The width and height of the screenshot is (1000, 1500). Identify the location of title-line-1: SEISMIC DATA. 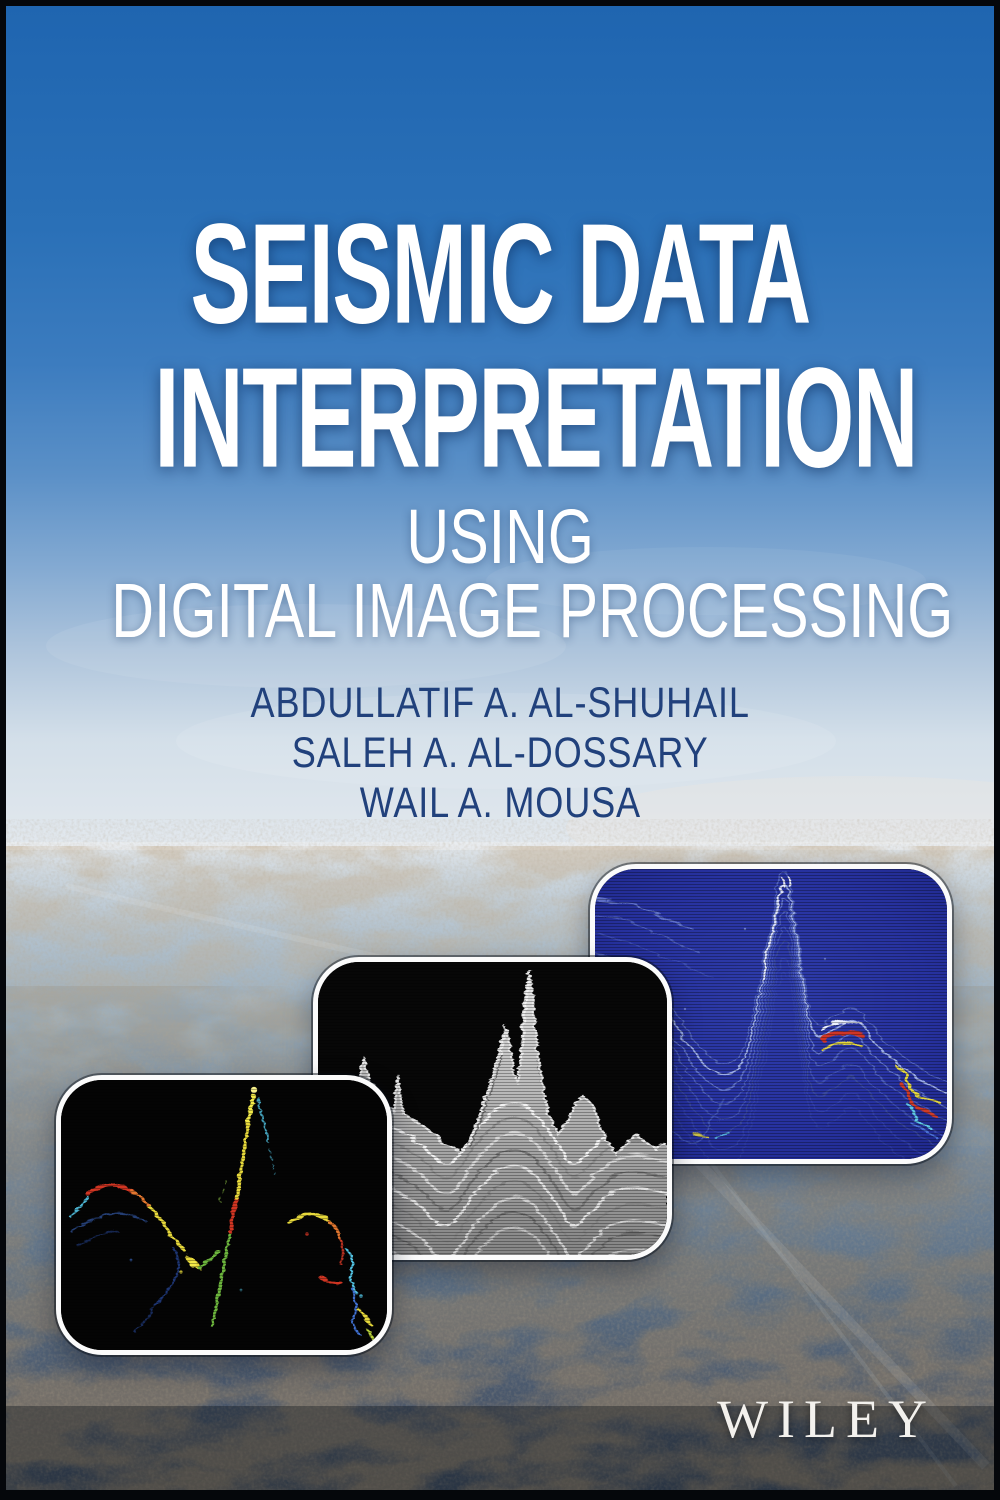
(500, 273).